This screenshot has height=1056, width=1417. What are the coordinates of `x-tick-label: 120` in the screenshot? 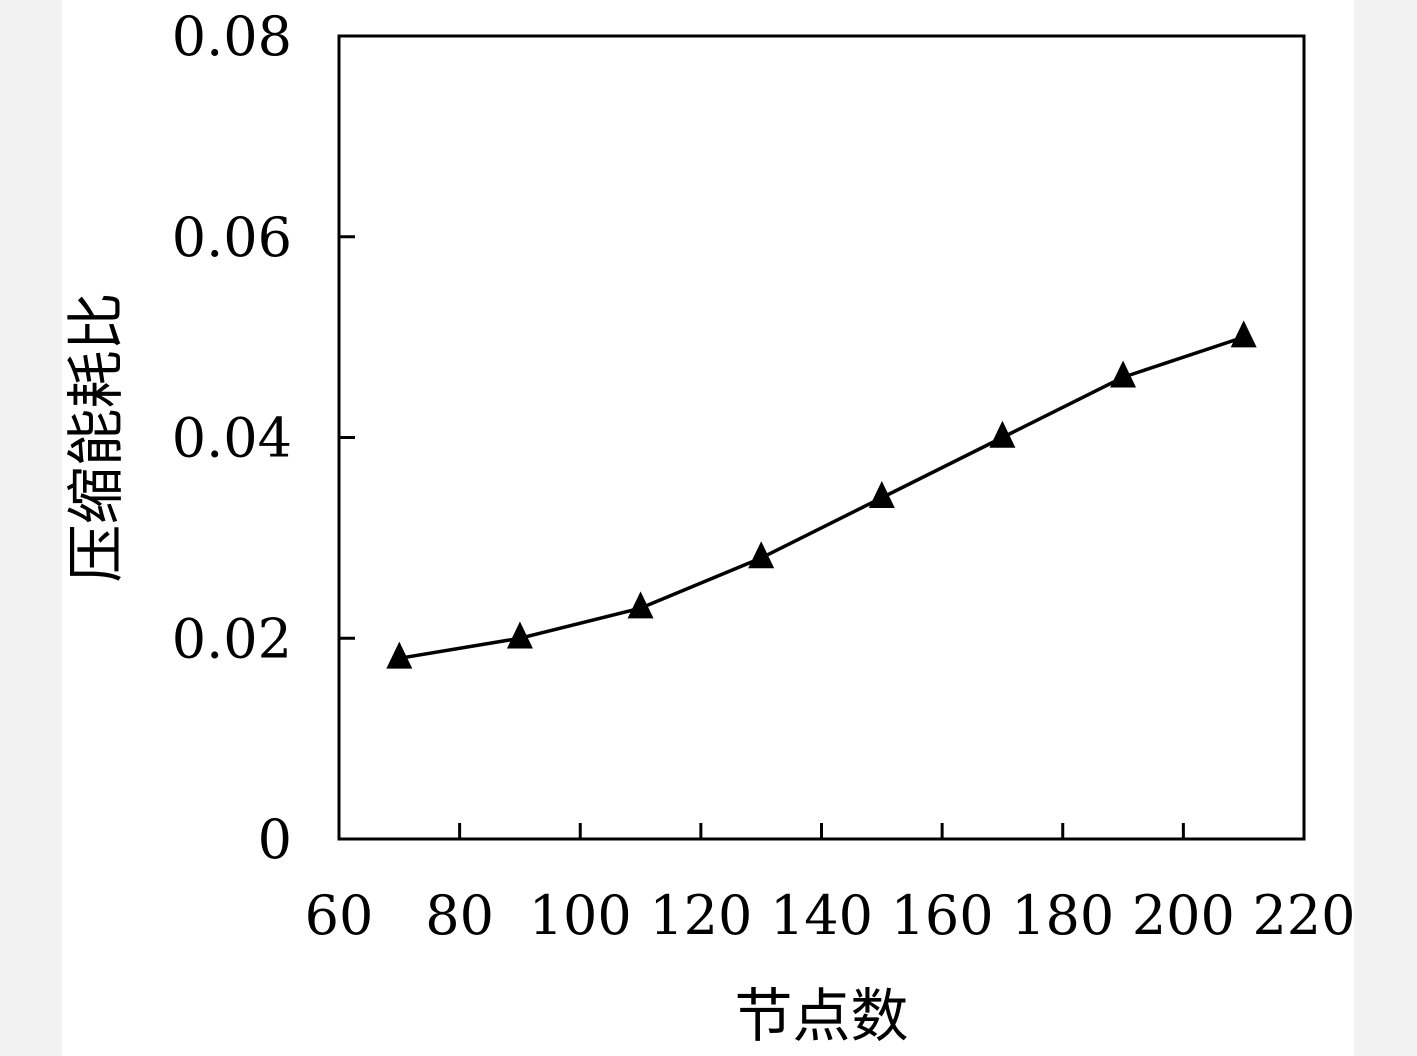 It's located at (700, 915).